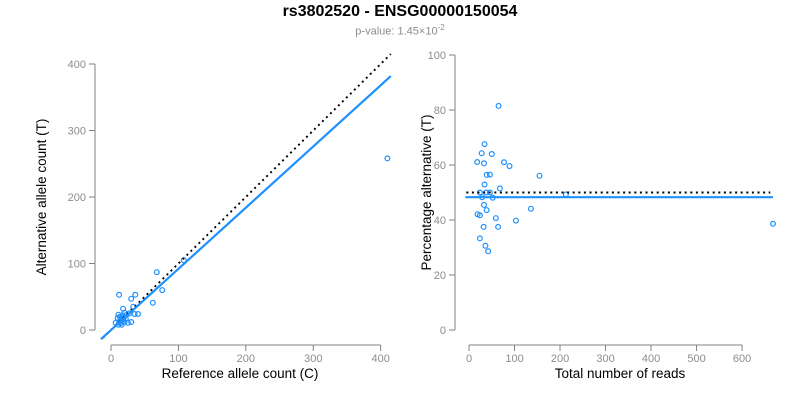 This screenshot has height=400, width=800. What do you see at coordinates (440, 111) in the screenshot?
I see `y-tick-label: 80` at bounding box center [440, 111].